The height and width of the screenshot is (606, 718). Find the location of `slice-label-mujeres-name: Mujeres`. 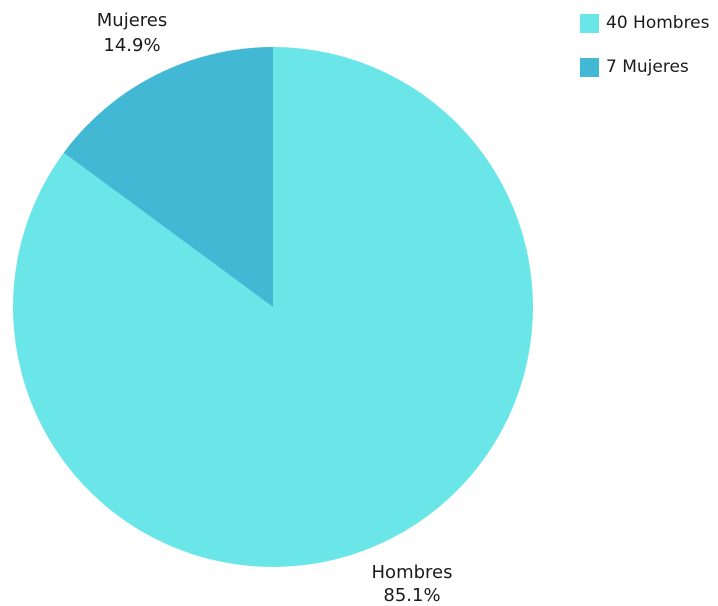

slice-label-mujeres-name: Mujeres is located at coordinates (132, 20).